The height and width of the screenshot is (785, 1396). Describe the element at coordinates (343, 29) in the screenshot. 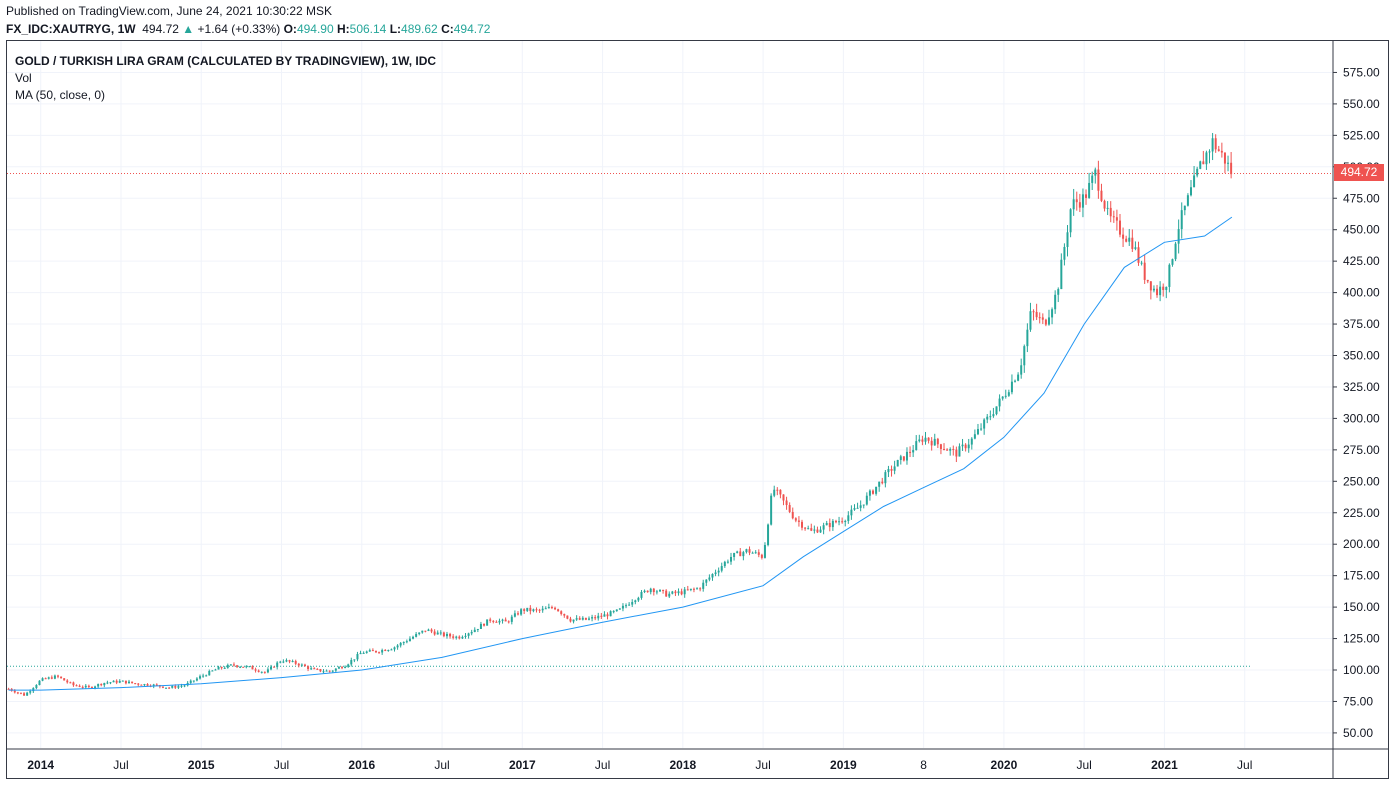

I see `high-label: H:` at that location.